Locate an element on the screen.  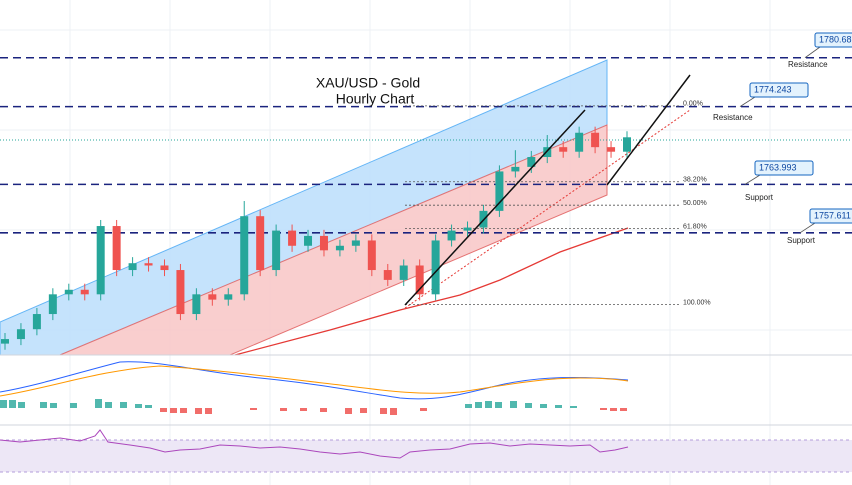
macd-panel is located at coordinates (314, 388).